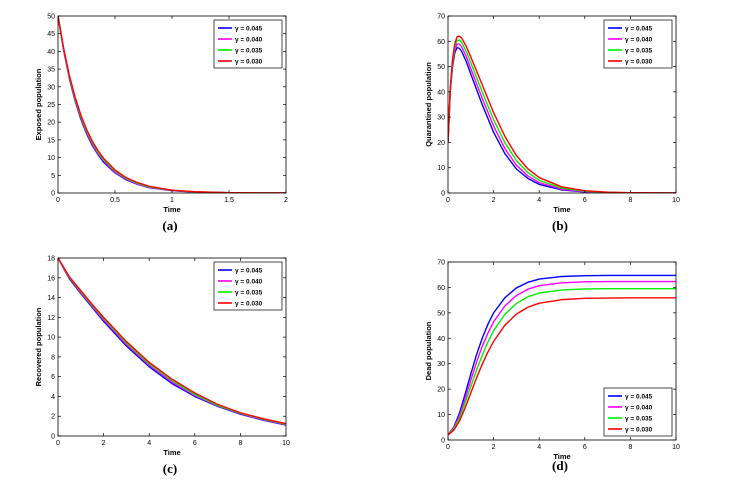 Image resolution: width=731 pixels, height=481 pixels. I want to click on y-axis-label: Quarantined population, so click(428, 104).